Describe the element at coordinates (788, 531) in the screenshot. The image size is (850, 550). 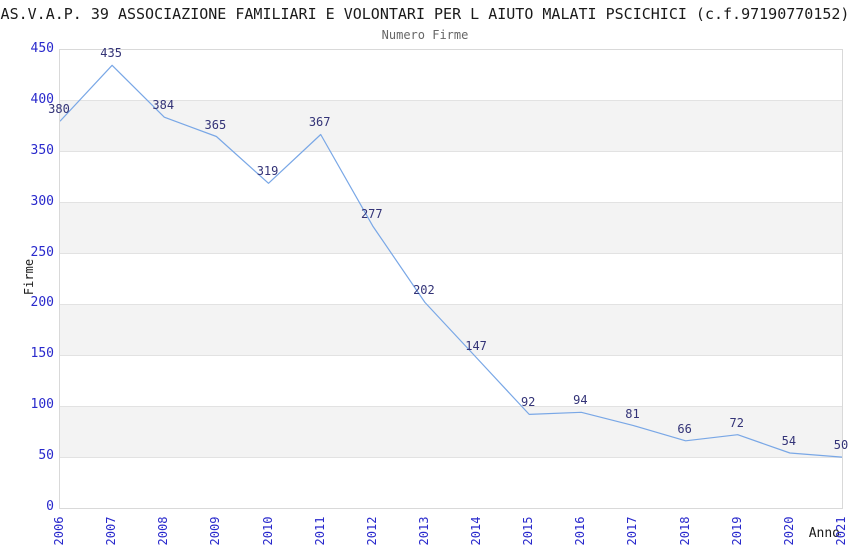
I see `x-tick-label: 2020` at that location.